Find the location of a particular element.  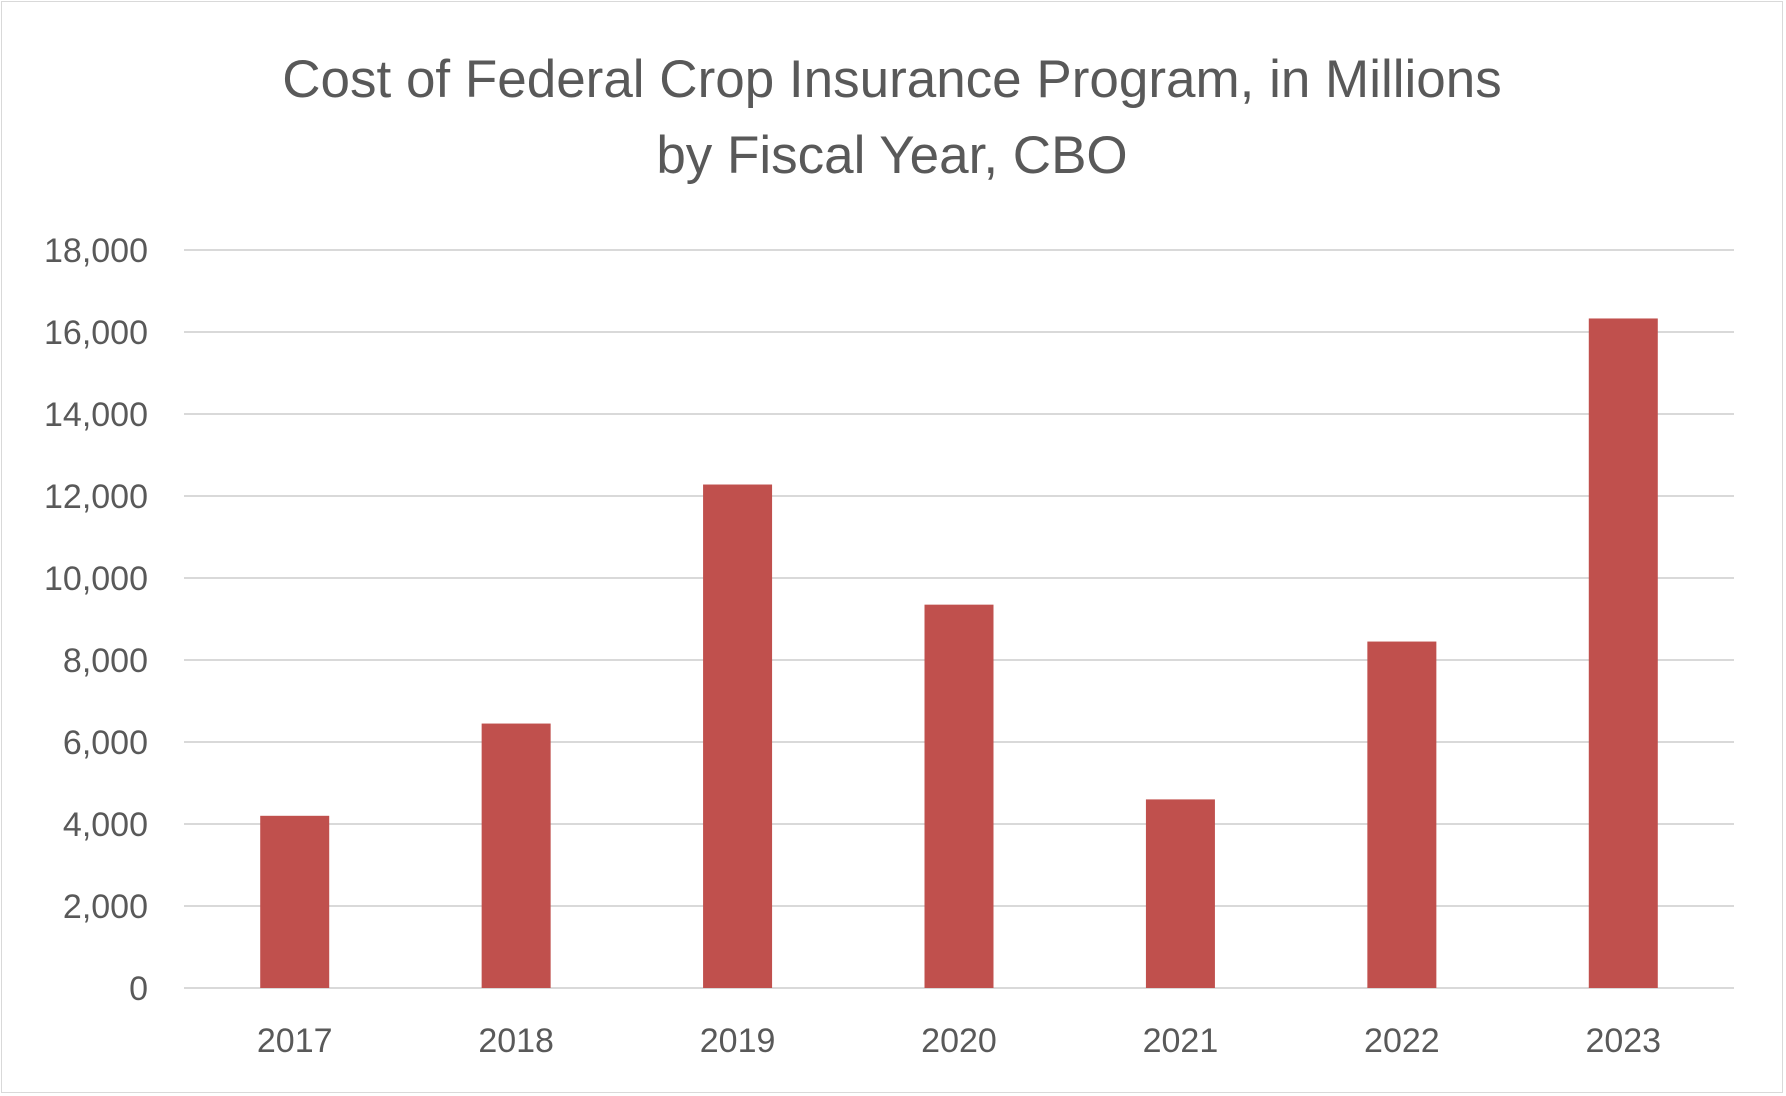

y-tick-label: 18,000 is located at coordinates (96, 251).